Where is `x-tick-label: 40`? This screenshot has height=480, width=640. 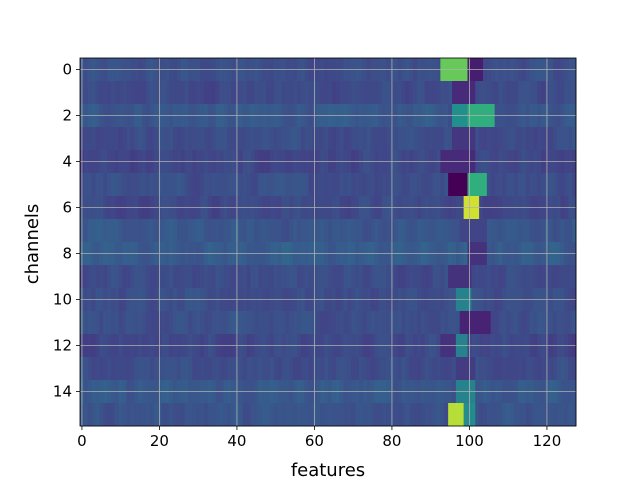
x-tick-label: 40 is located at coordinates (236, 441).